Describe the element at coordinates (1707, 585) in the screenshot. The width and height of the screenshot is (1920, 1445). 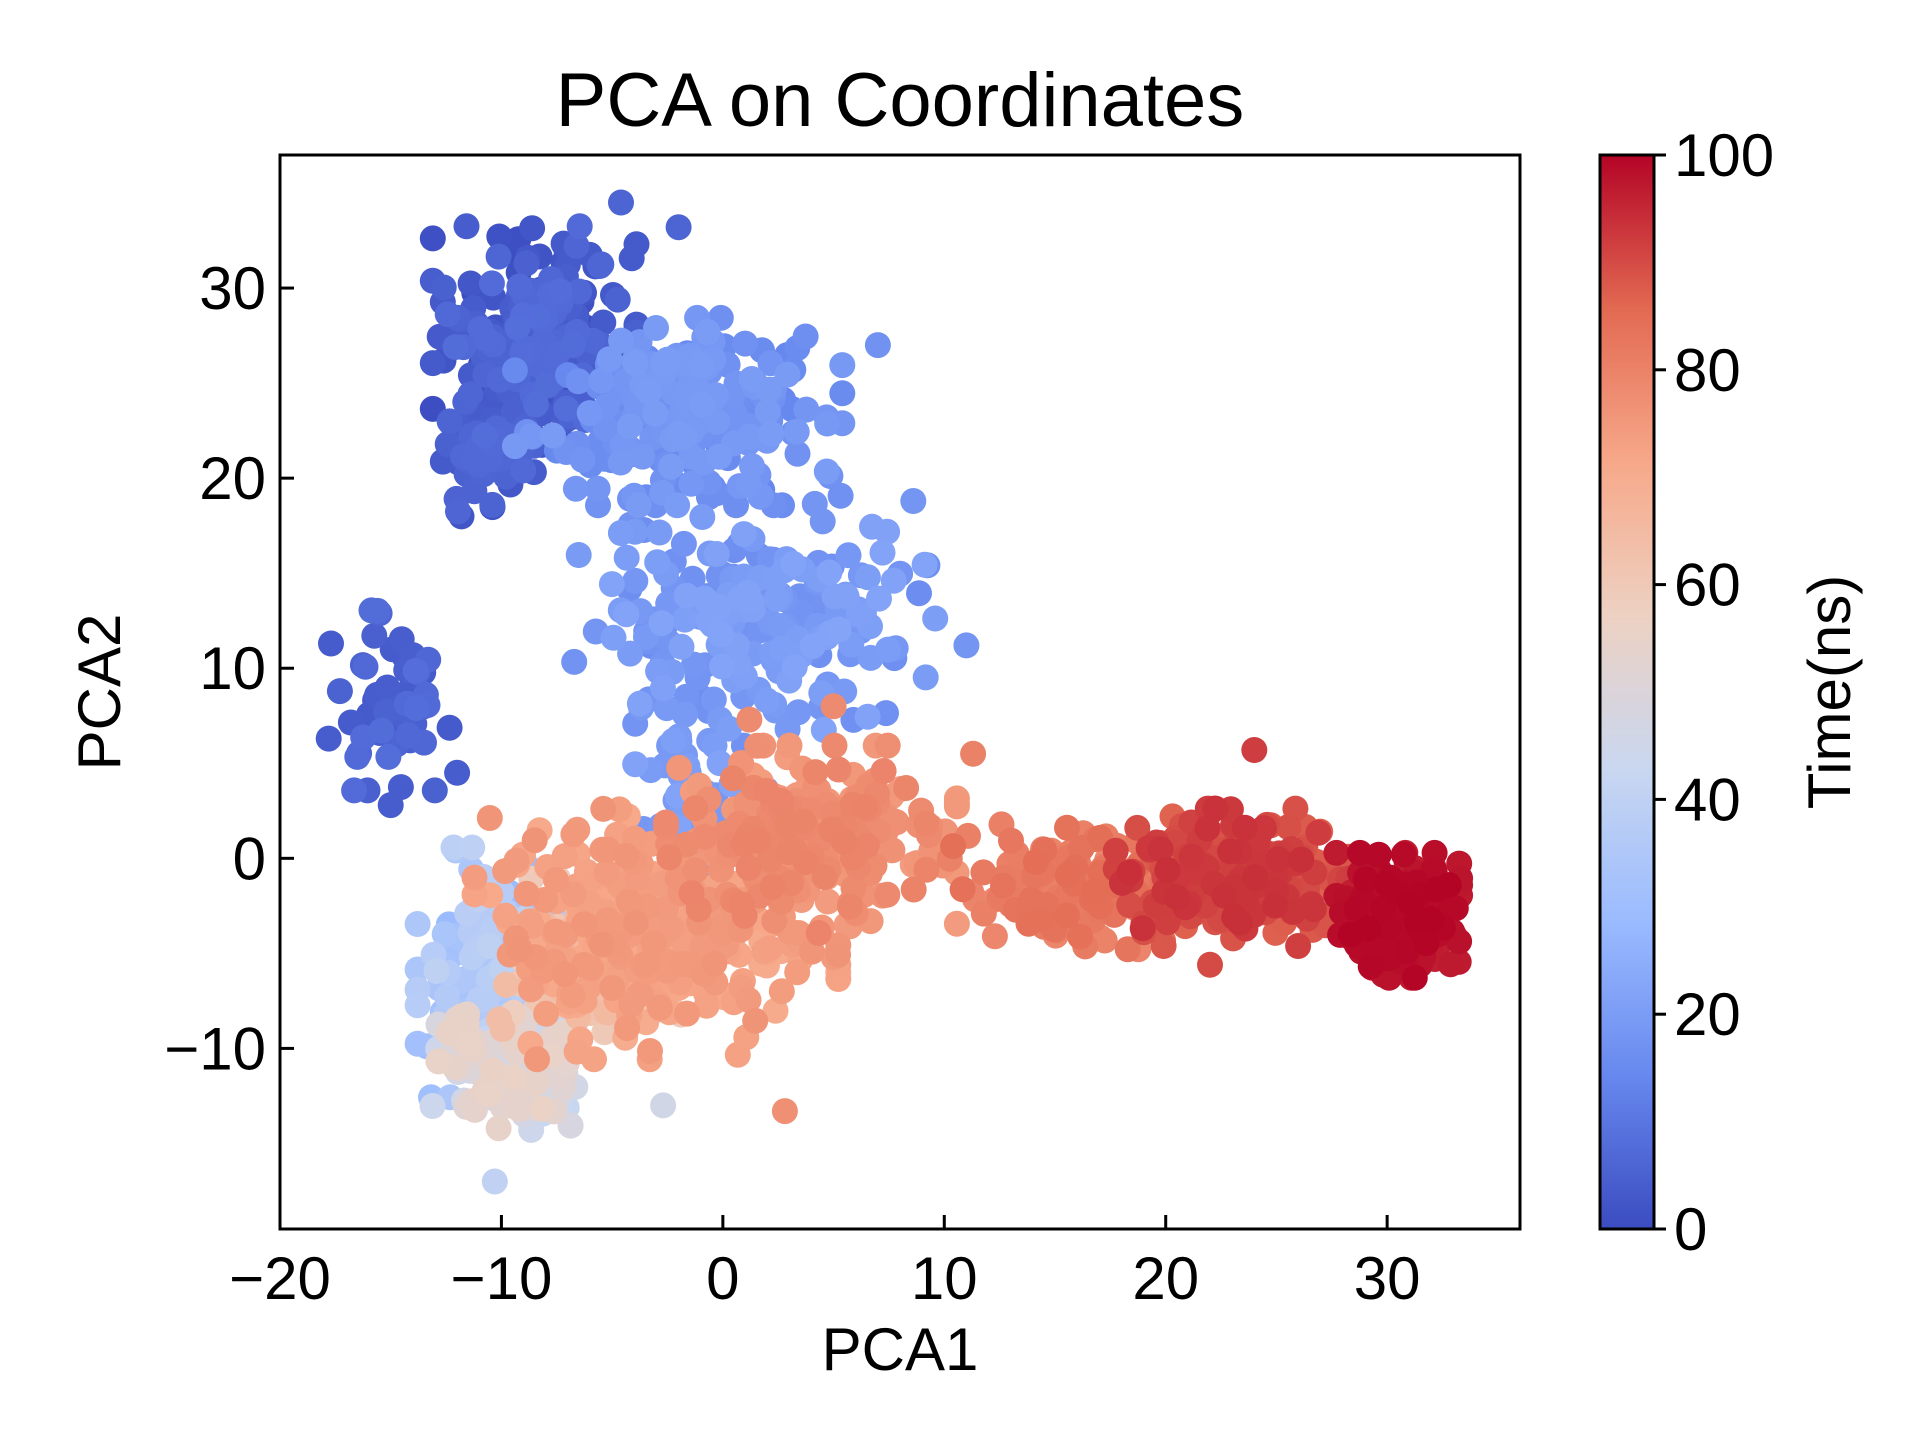
I see `colorbar-tick-label: 60` at that location.